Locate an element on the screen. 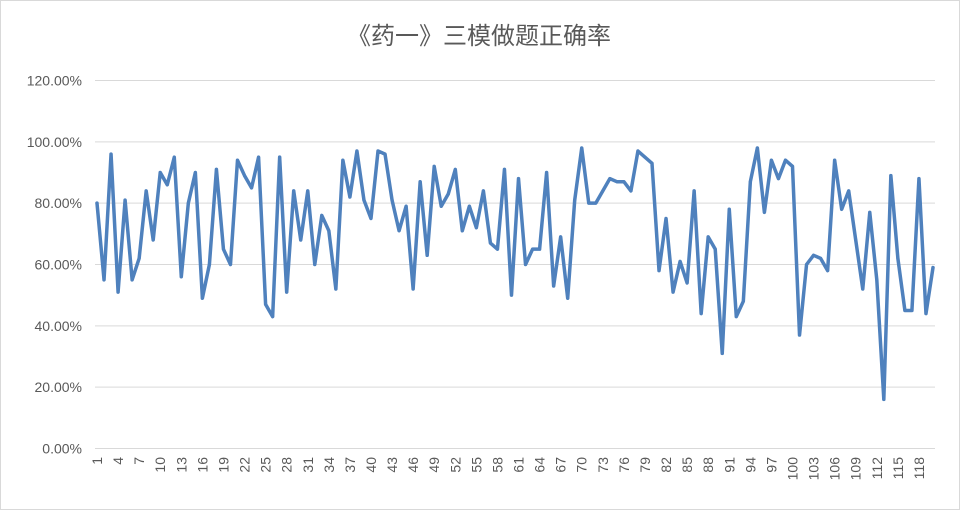 The image size is (960, 510). x-tick-label: 73 is located at coordinates (603, 465).